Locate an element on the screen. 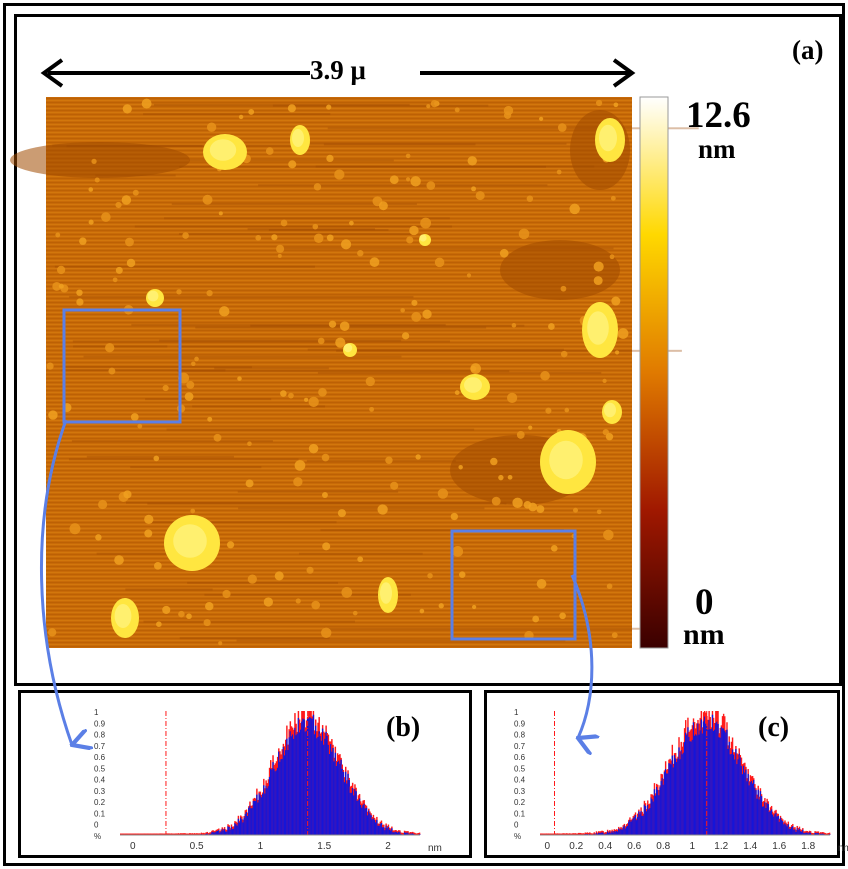  hist-ytick-label: 0.3 is located at coordinates (100, 791).